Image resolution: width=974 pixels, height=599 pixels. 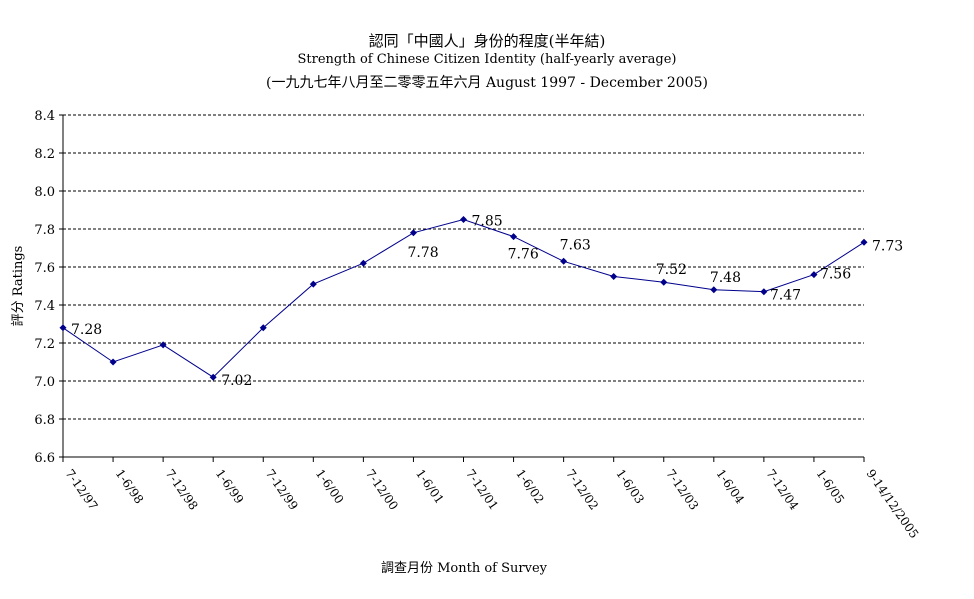 I want to click on y-tick-label: 7.2, so click(x=44, y=344).